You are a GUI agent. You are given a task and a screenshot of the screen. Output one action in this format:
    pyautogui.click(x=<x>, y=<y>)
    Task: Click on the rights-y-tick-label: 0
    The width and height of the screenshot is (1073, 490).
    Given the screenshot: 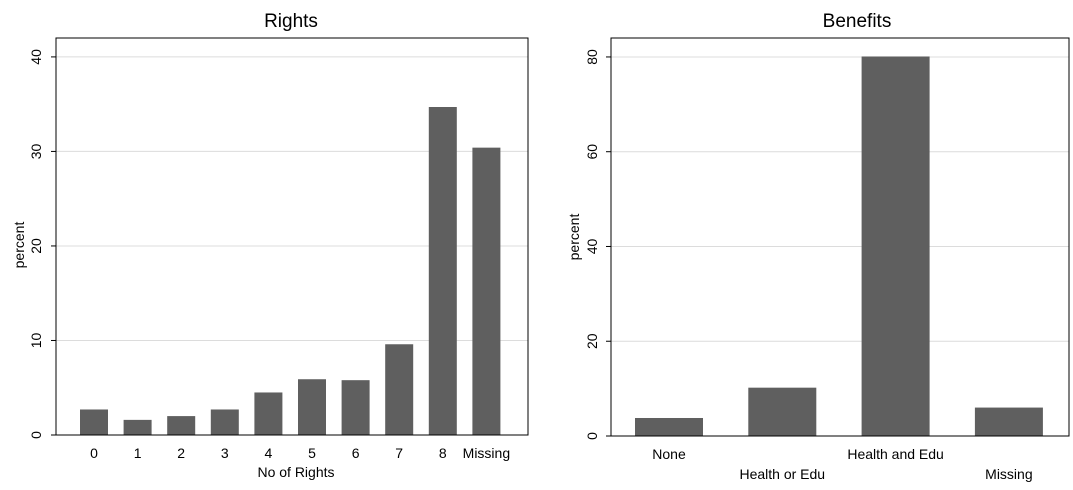 What is the action you would take?
    pyautogui.click(x=36, y=435)
    